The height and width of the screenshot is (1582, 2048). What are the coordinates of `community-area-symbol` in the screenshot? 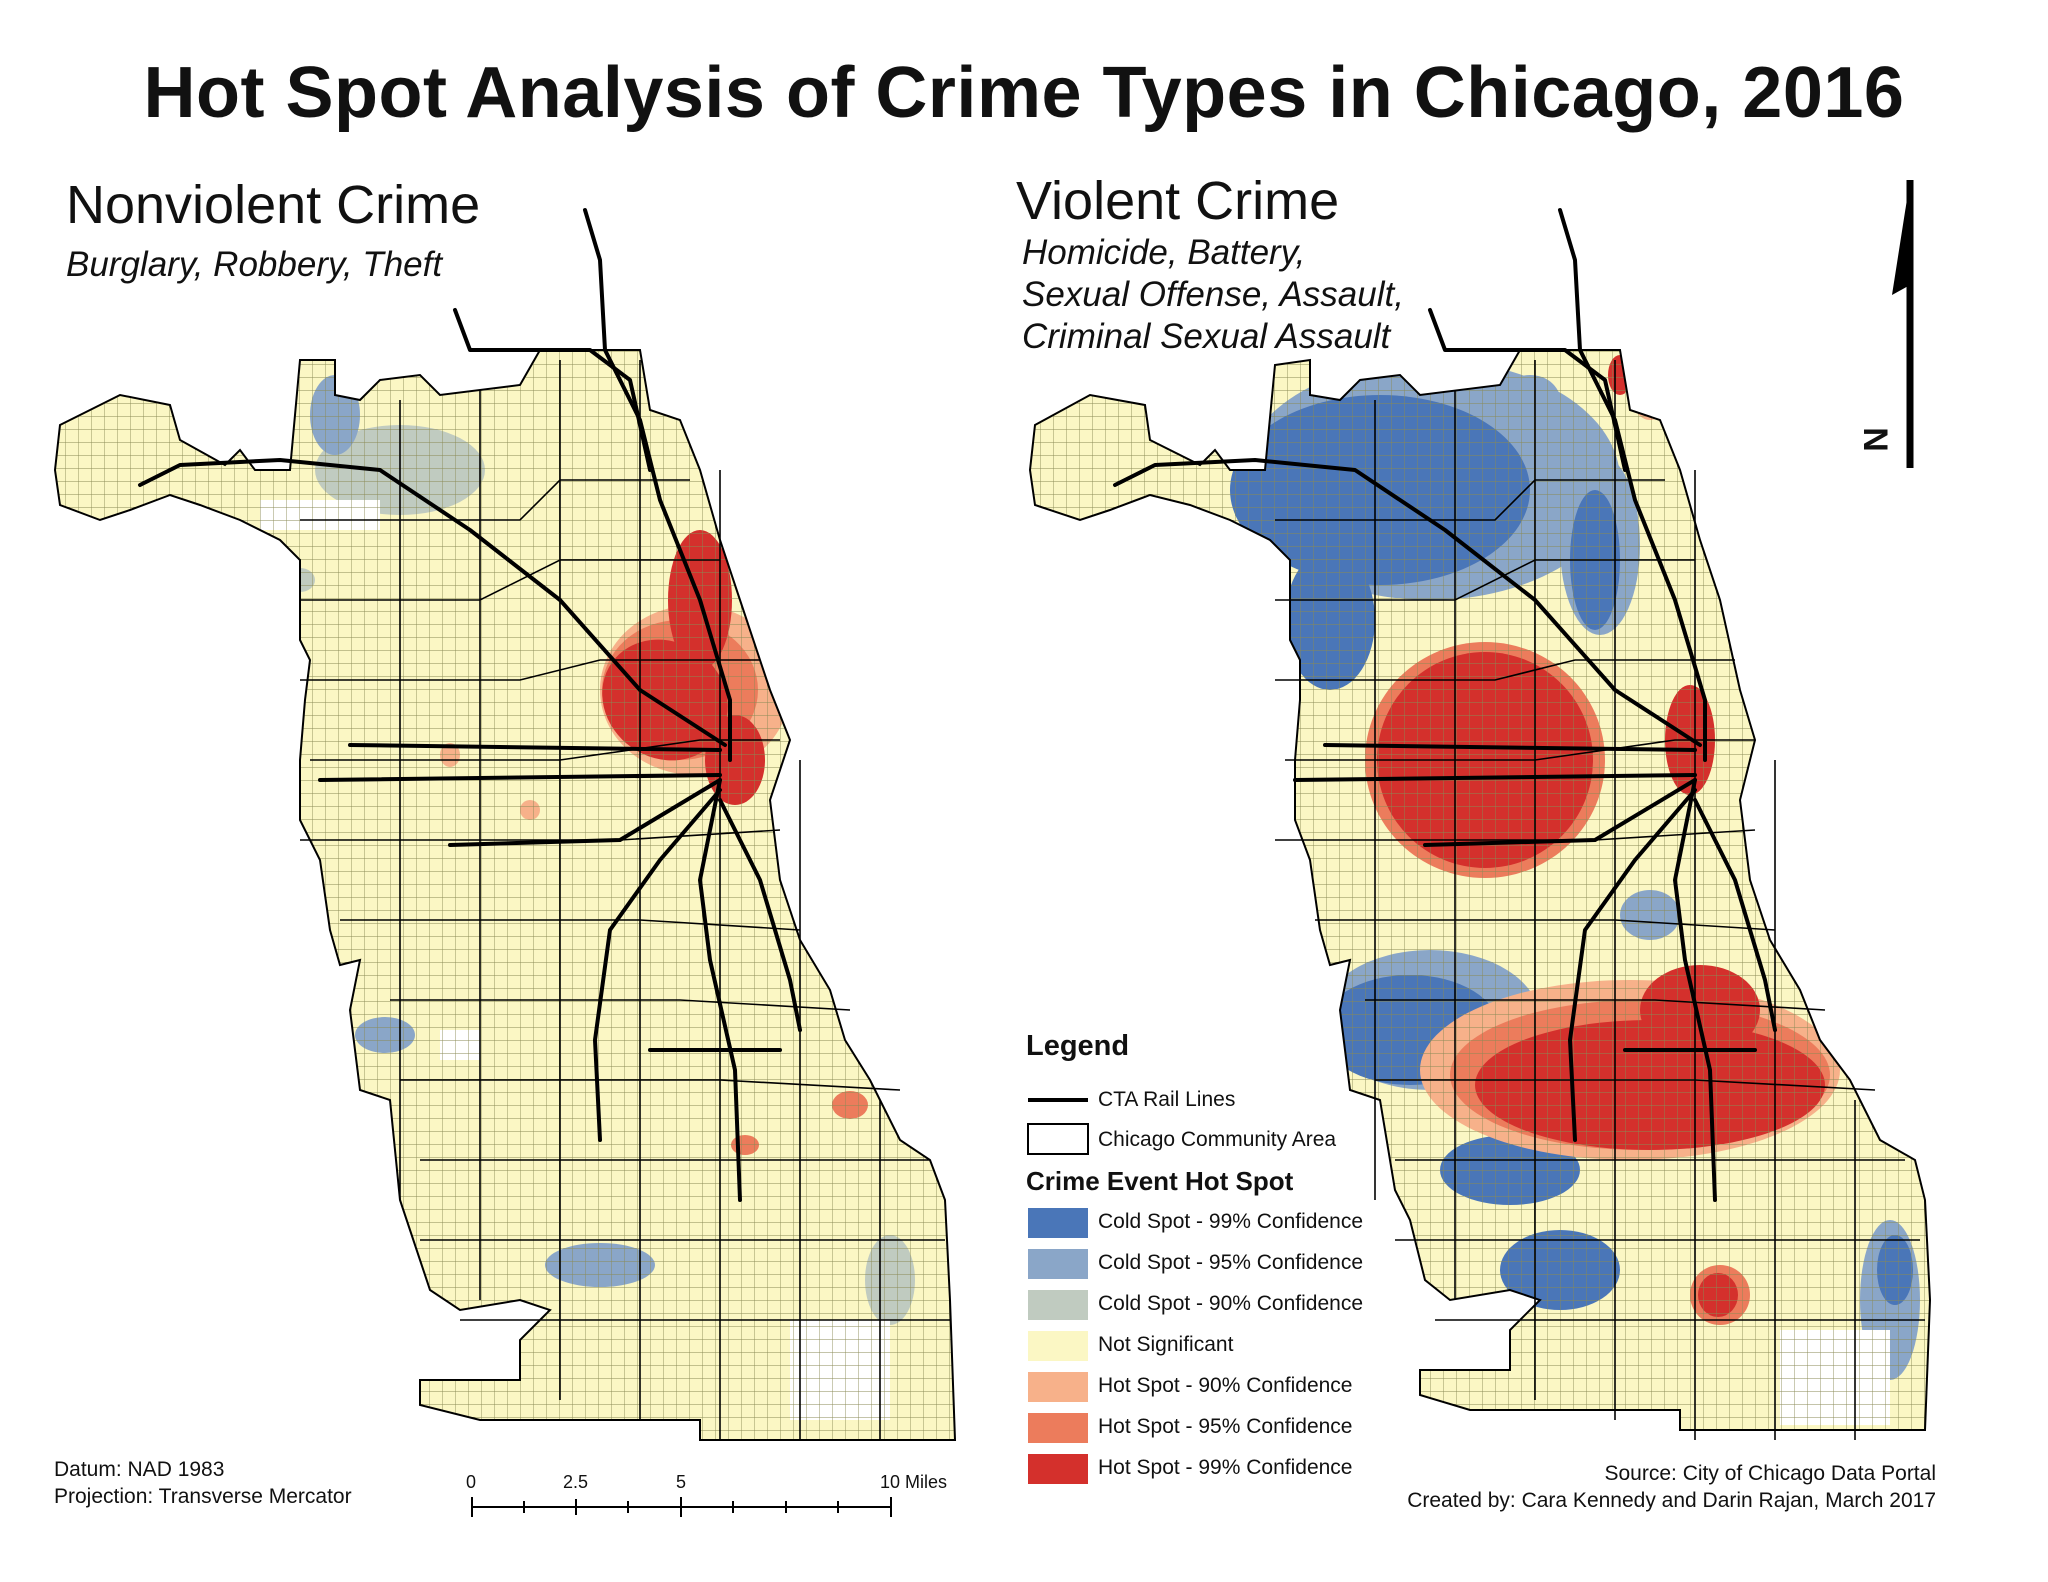 It's located at (1058, 1139).